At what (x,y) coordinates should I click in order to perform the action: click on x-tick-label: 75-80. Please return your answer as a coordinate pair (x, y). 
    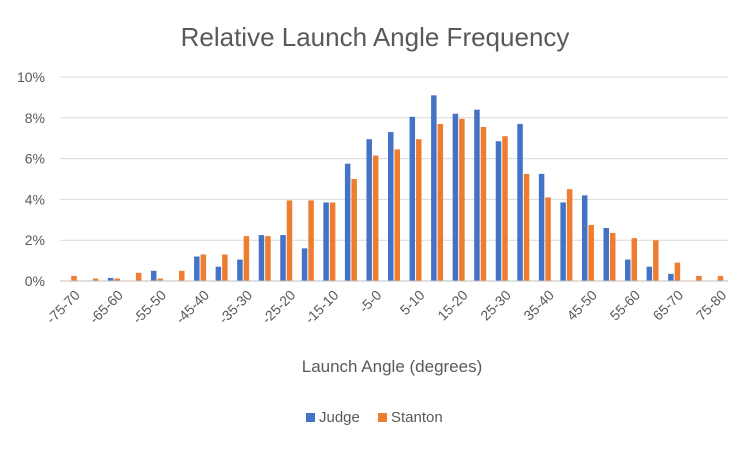
    Looking at the image, I should click on (711, 305).